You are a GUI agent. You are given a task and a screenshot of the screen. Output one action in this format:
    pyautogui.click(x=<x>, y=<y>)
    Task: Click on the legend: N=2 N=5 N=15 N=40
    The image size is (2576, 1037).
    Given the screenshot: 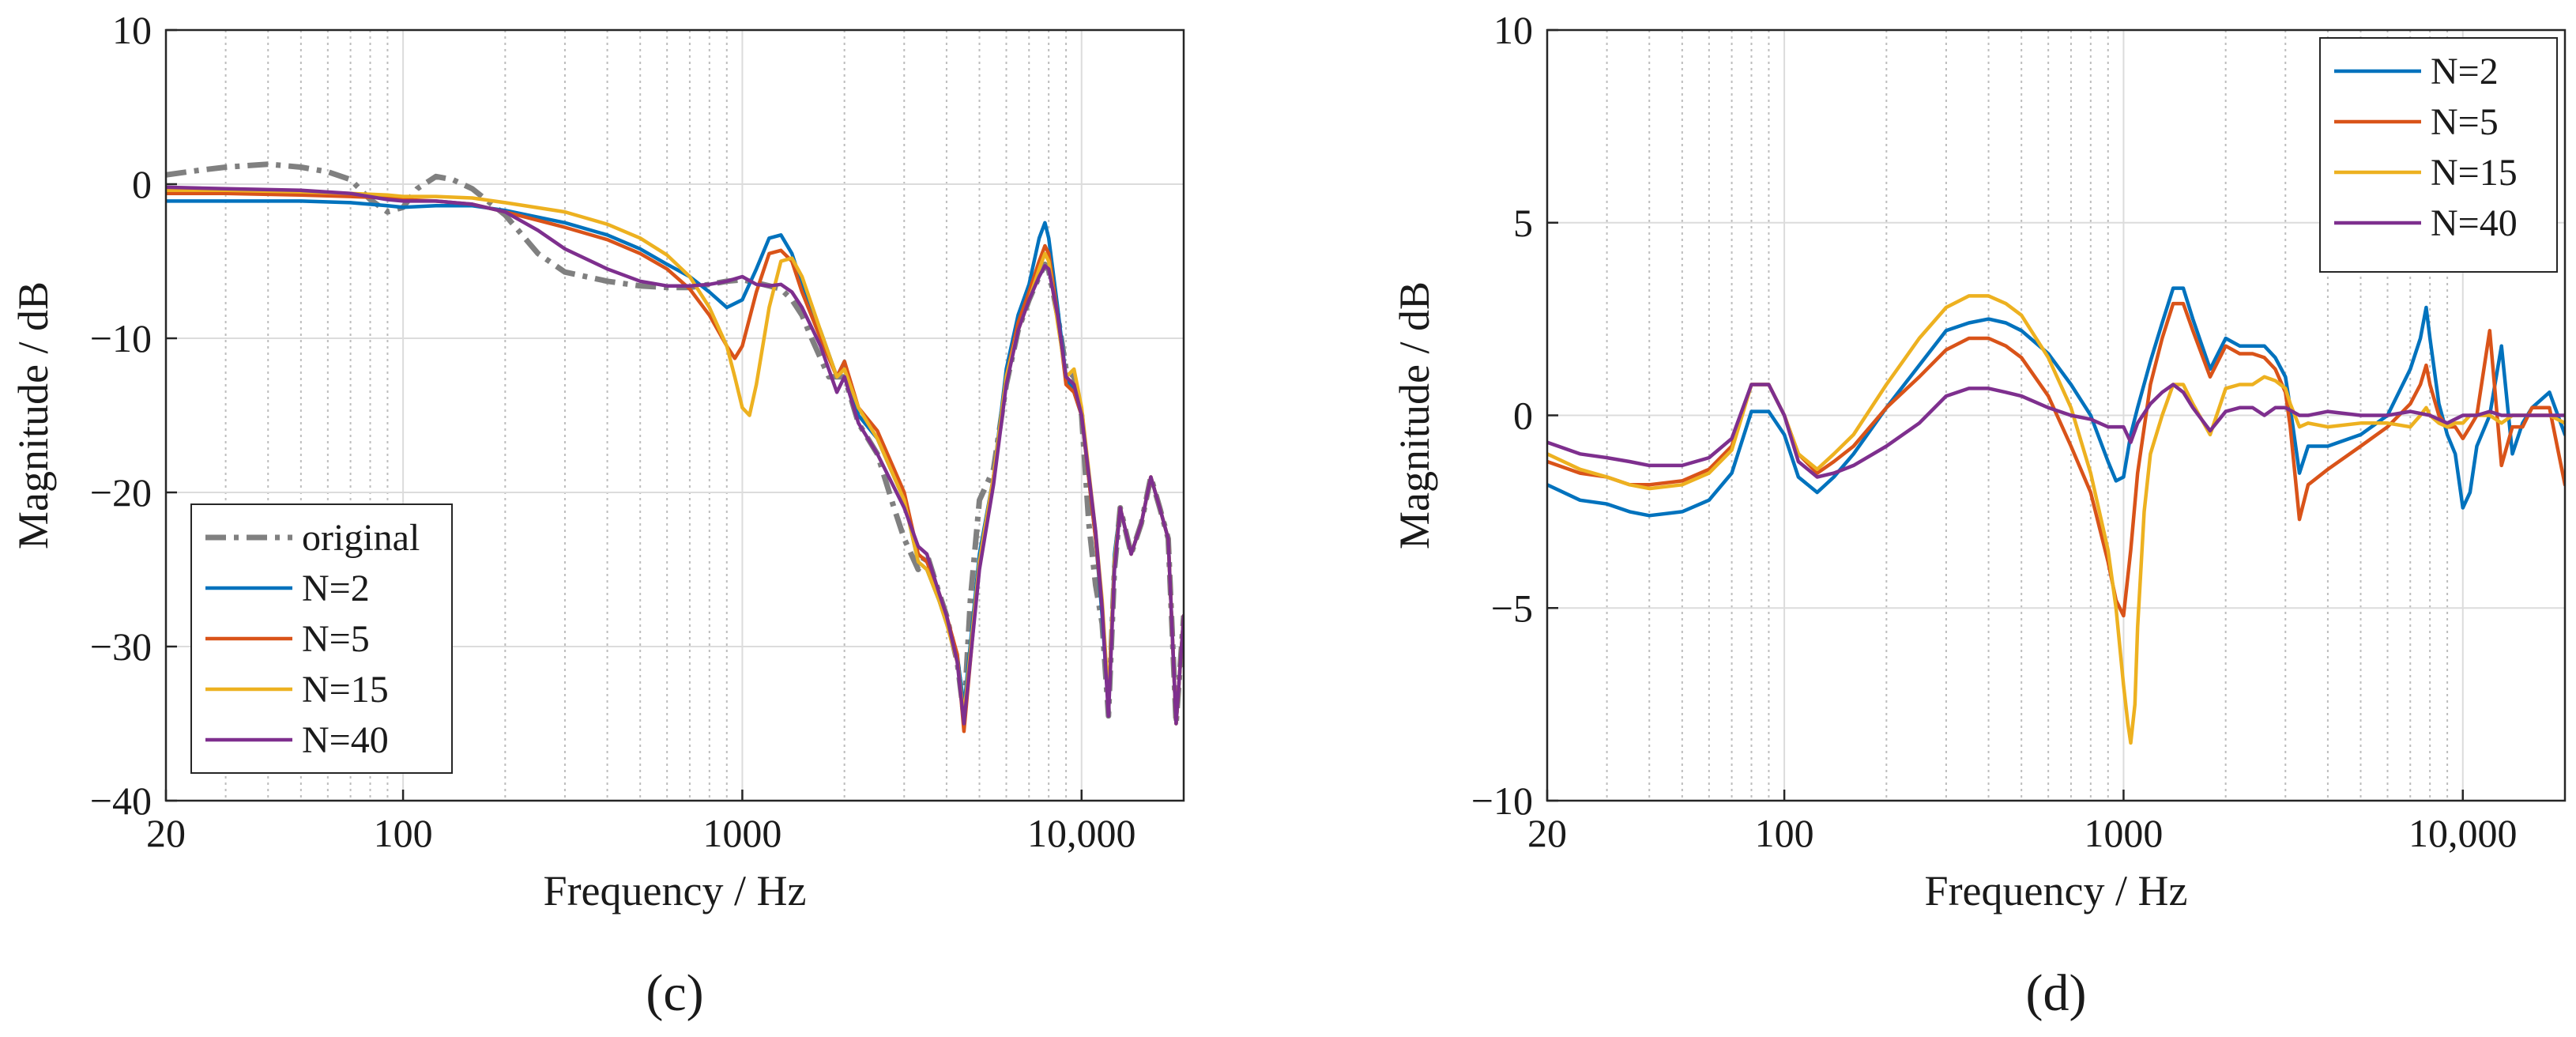 What is the action you would take?
    pyautogui.click(x=2438, y=155)
    